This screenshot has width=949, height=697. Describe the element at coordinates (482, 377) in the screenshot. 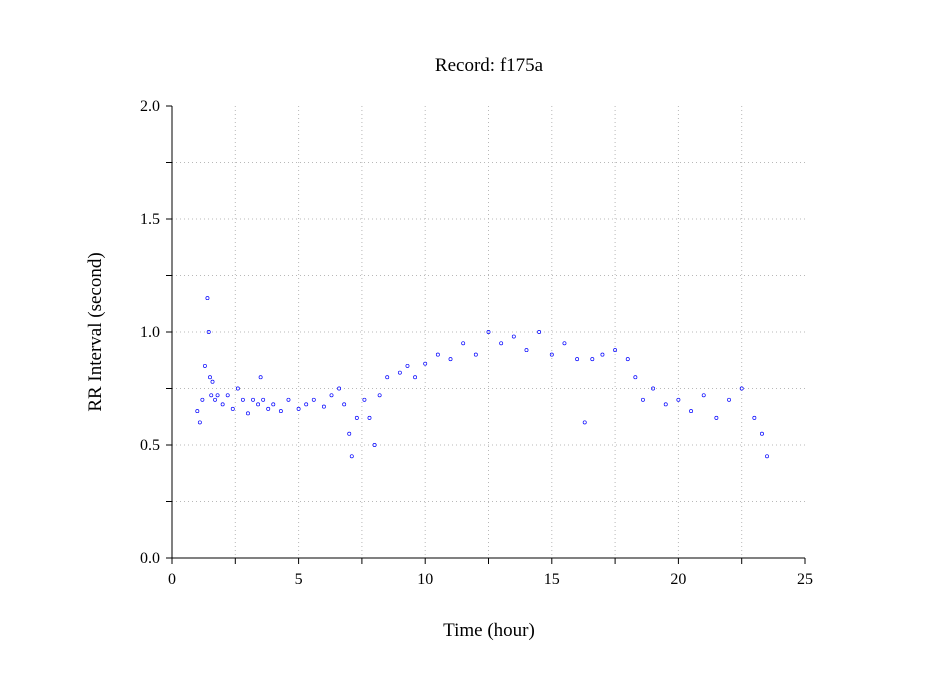

I see `data-points` at that location.